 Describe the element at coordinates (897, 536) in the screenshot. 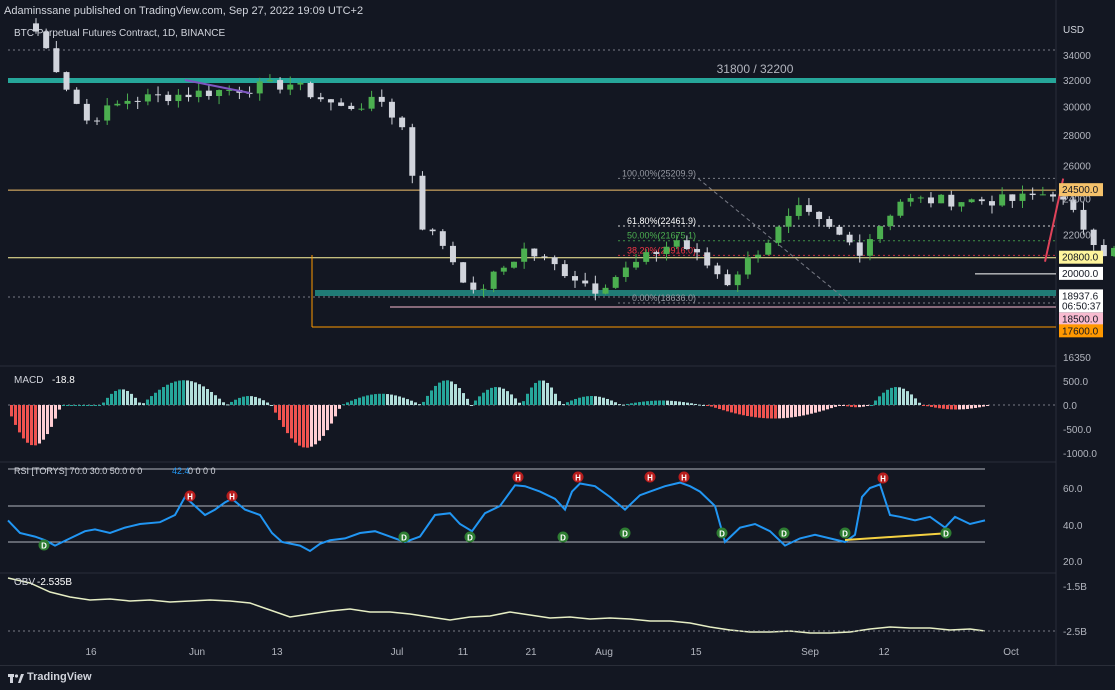

I see `rsi-divergence-line` at that location.